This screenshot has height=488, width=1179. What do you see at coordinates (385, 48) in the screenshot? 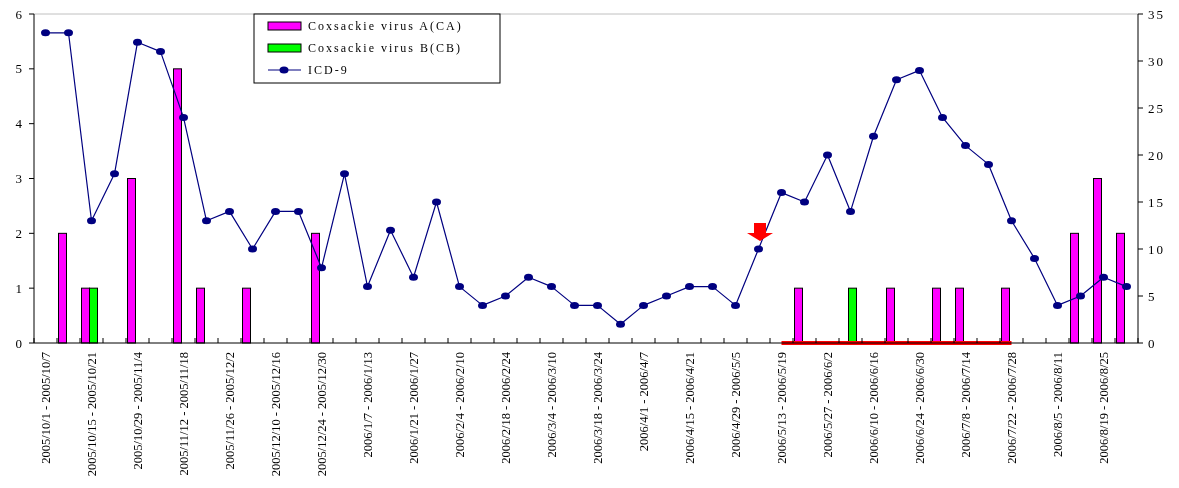
I see `legend-label: Coxsackie virus B(CB)` at bounding box center [385, 48].